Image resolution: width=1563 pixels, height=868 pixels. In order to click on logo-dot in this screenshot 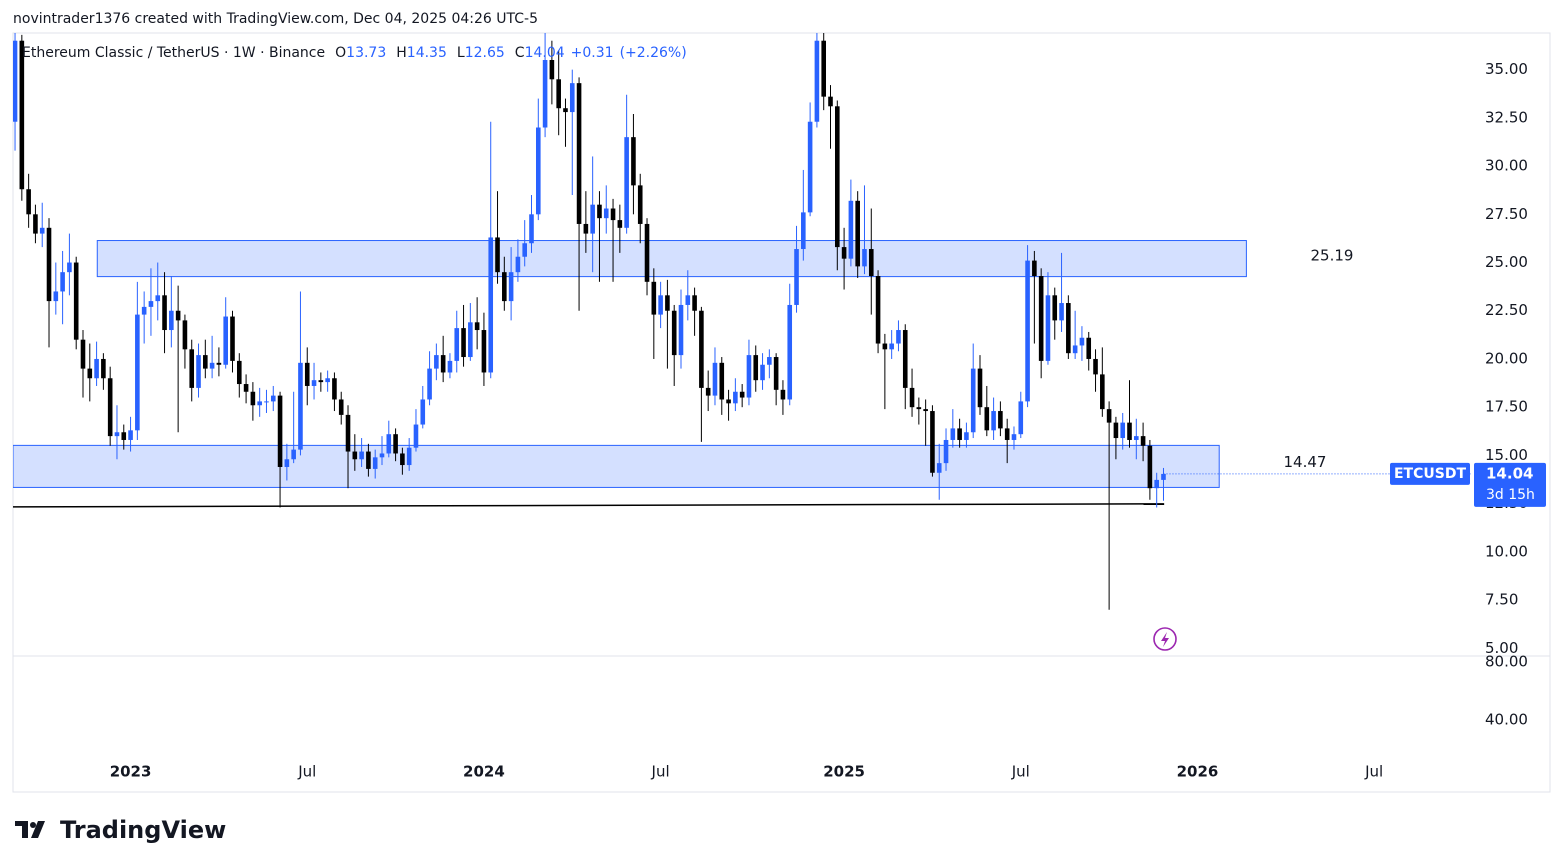, I will do `click(33, 825)`.